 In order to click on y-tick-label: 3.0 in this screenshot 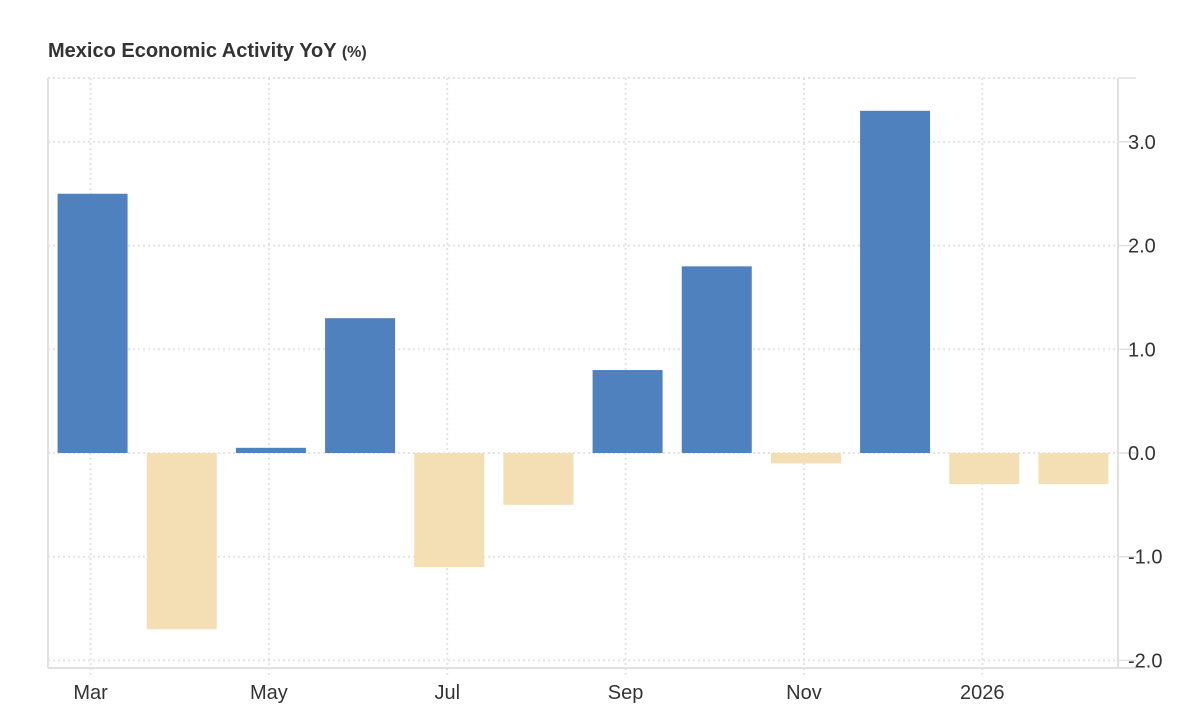, I will do `click(1142, 143)`.